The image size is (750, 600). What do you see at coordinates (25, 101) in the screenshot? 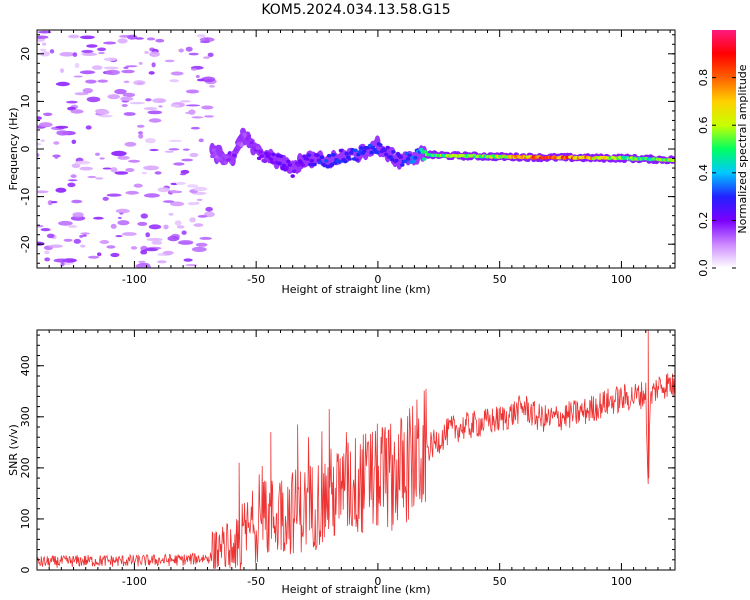
I see `y-tick-label: 10` at bounding box center [25, 101].